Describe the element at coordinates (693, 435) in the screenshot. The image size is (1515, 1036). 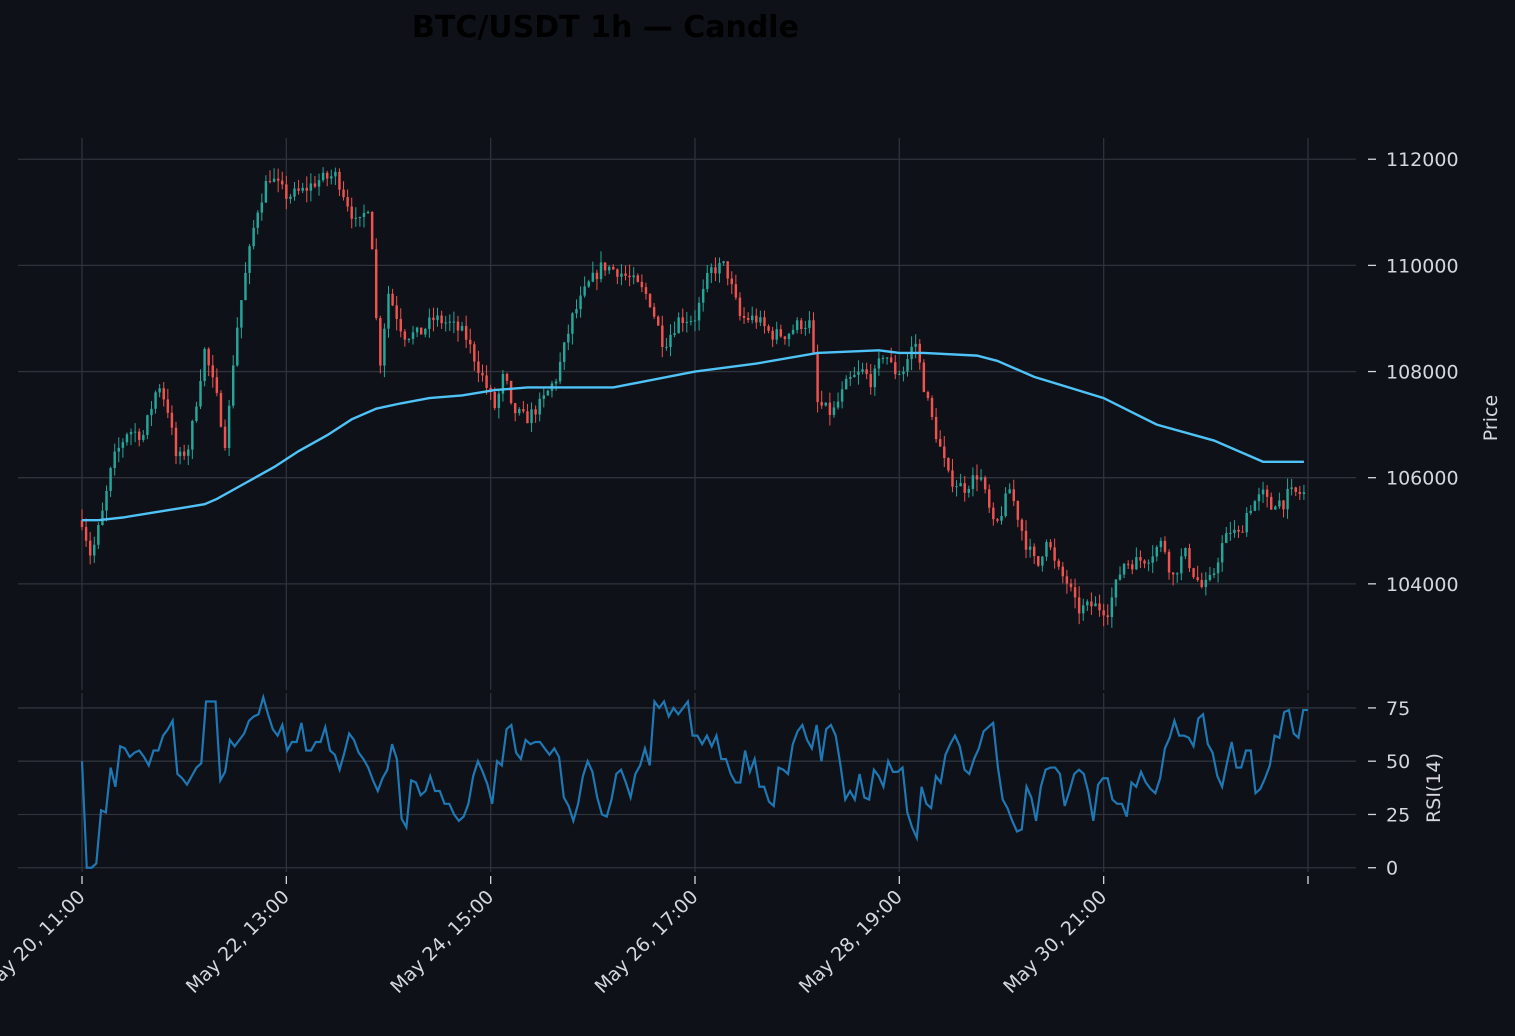
I see `sma-line` at that location.